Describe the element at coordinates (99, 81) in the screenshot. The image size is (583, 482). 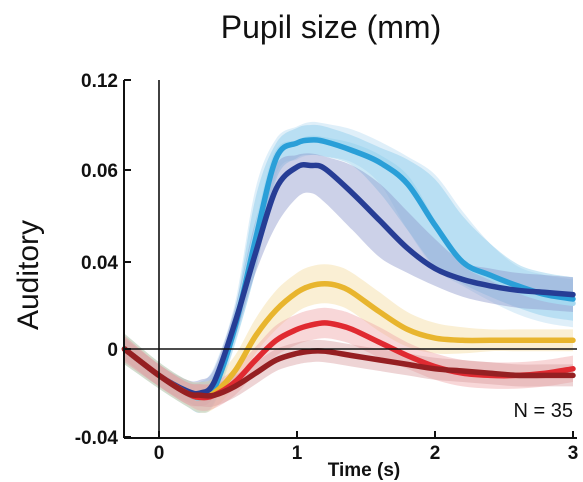
I see `y-tick-label: 0.12` at that location.